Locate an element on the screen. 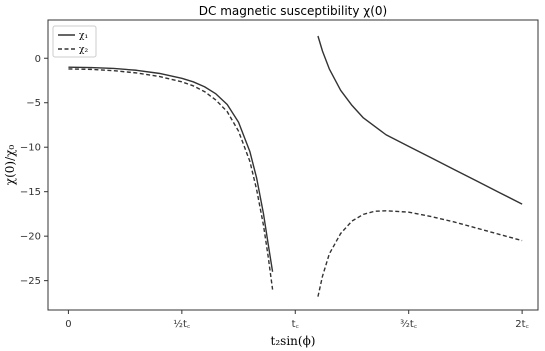 This screenshot has width=545, height=351. y-tick-label: −15 is located at coordinates (30, 192).